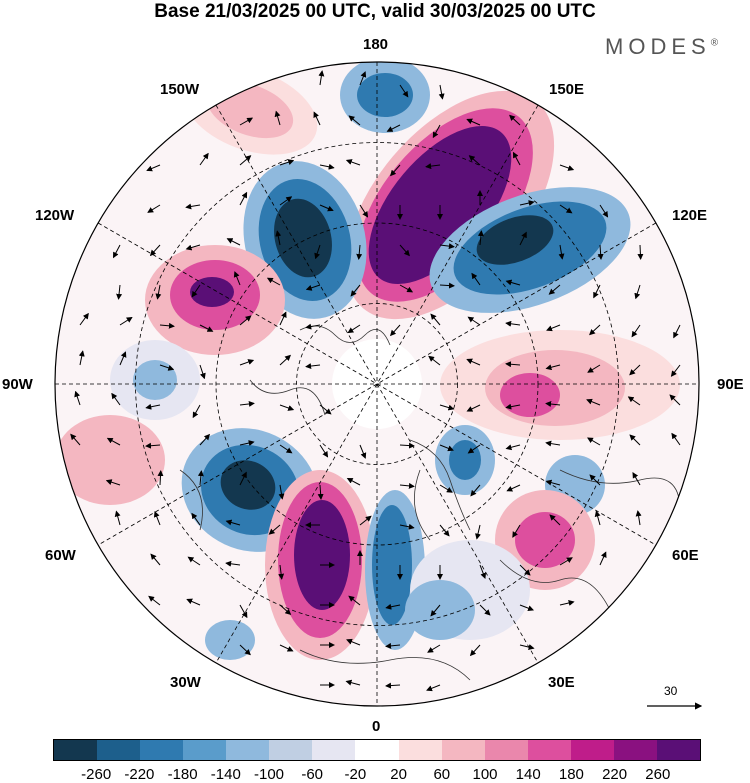  Describe the element at coordinates (398, 774) in the screenshot. I see `colorbar-tick-label: 20` at that location.